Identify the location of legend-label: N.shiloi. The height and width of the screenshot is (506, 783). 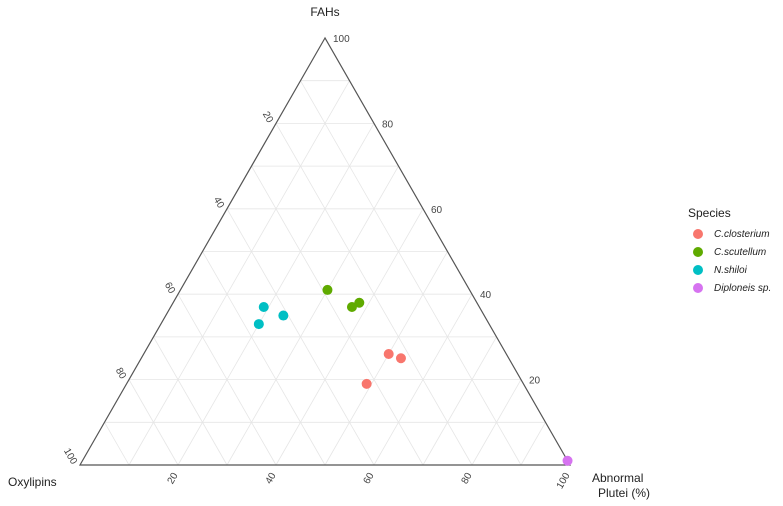
(730, 270).